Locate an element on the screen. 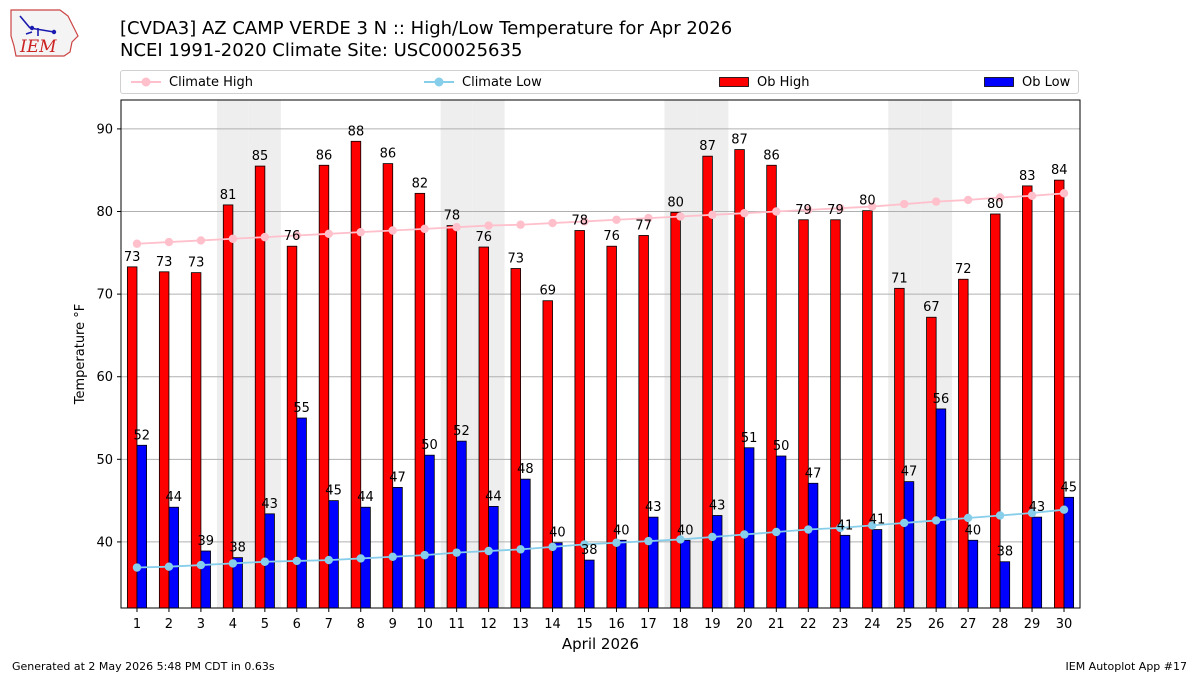  xtick-label-10: 10 is located at coordinates (424, 624).